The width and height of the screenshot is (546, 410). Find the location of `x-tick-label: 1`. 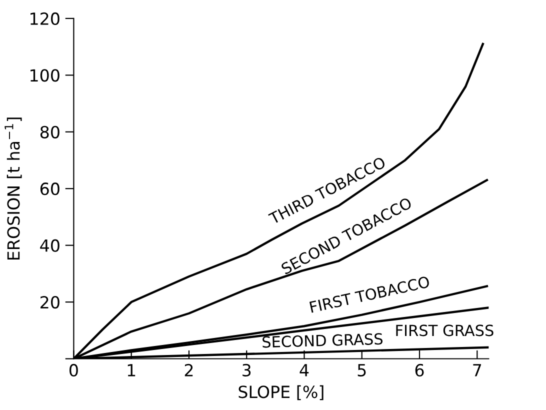

x-tick-label: 1 is located at coordinates (132, 370).